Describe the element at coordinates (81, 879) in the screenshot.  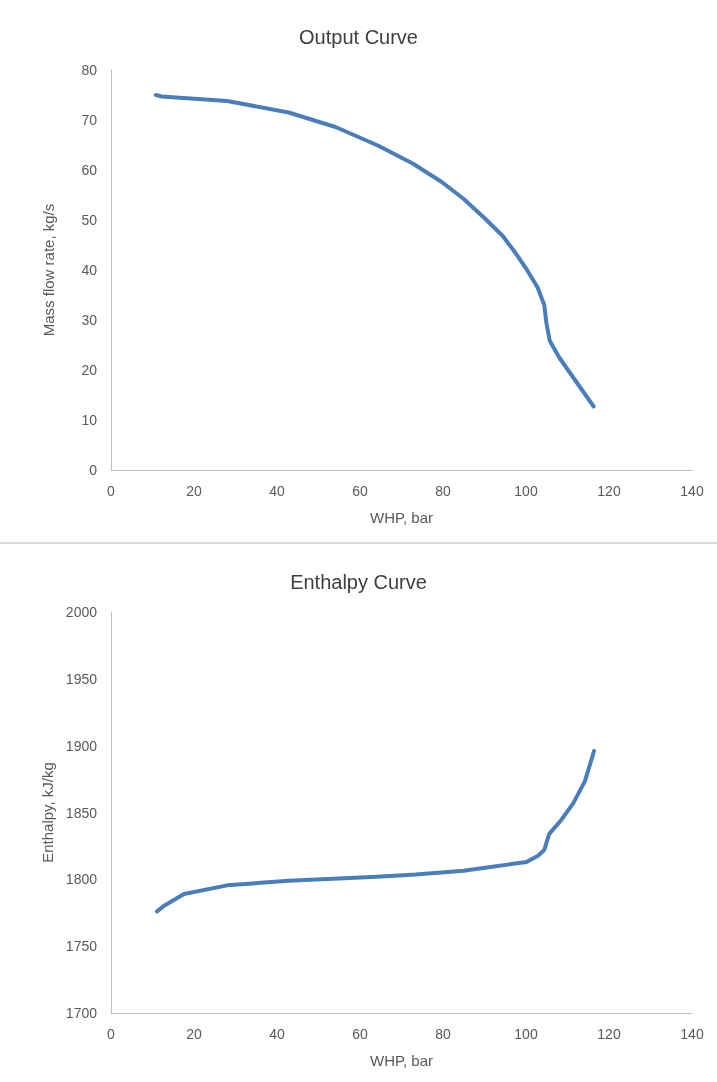
I see `y-tick-label: 1800` at that location.